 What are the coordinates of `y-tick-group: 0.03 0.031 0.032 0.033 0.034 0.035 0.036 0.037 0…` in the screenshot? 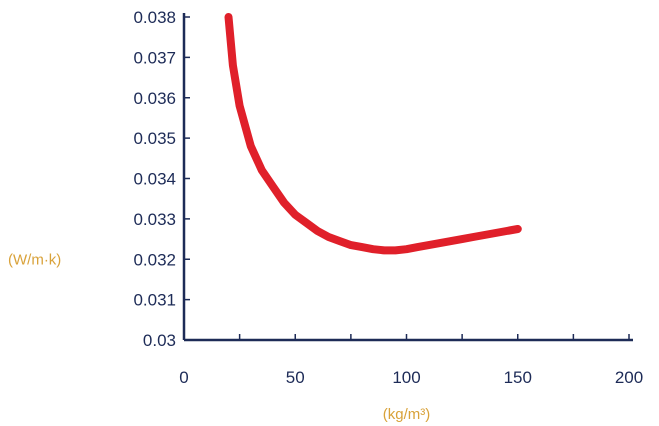 It's located at (161, 179).